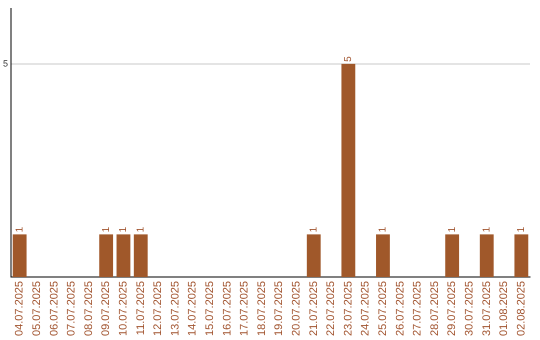 This screenshot has height=340, width=540. Describe the element at coordinates (279, 308) in the screenshot. I see `x-tick-label: 19.07.2025` at that location.